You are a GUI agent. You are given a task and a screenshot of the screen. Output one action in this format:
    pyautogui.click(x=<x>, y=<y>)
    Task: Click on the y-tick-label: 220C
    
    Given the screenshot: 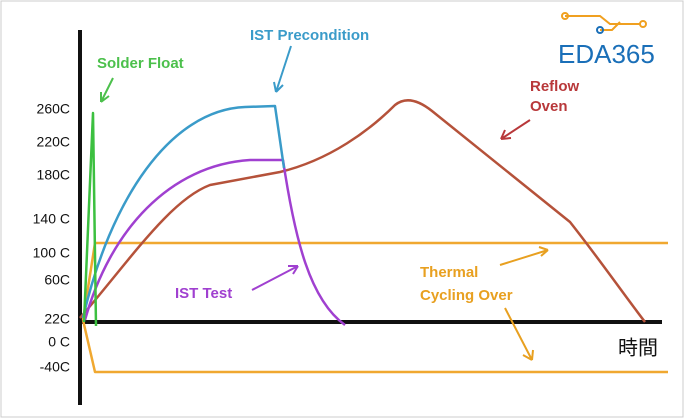 What is the action you would take?
    pyautogui.click(x=53, y=142)
    